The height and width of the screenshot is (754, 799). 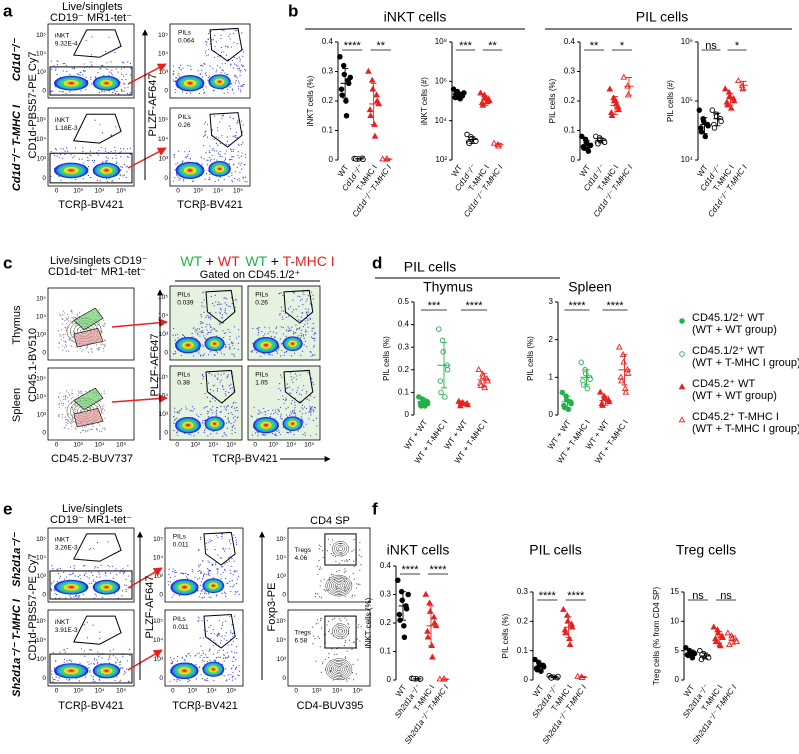 What do you see at coordinates (677, 650) in the screenshot?
I see `y-tick-label: 5` at bounding box center [677, 650].